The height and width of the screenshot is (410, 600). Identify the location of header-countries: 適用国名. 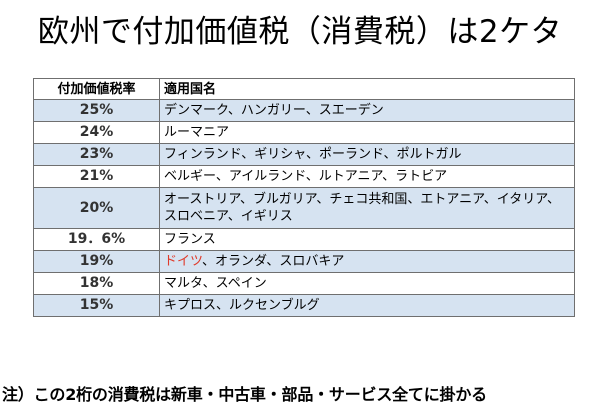
(367, 89).